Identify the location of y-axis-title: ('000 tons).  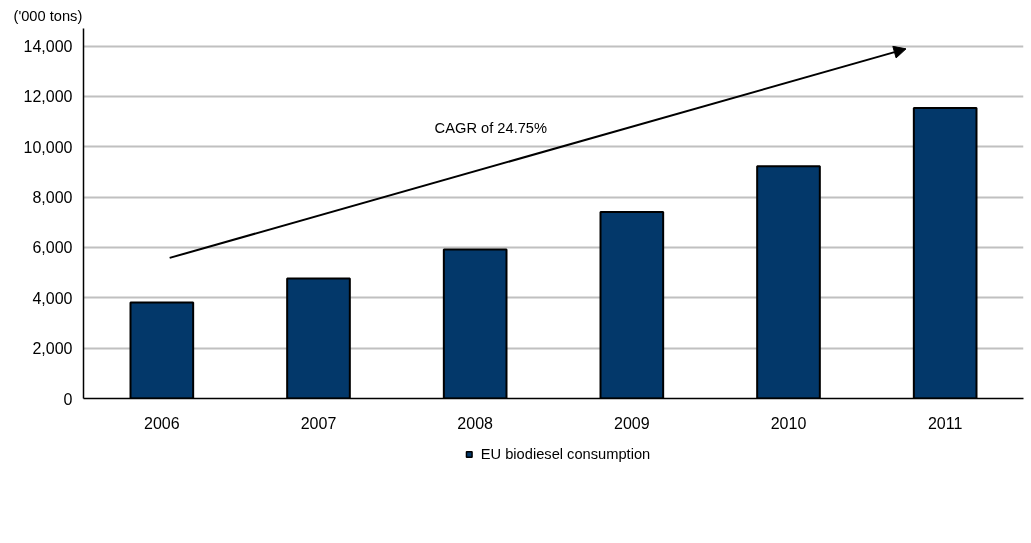
(48, 15).